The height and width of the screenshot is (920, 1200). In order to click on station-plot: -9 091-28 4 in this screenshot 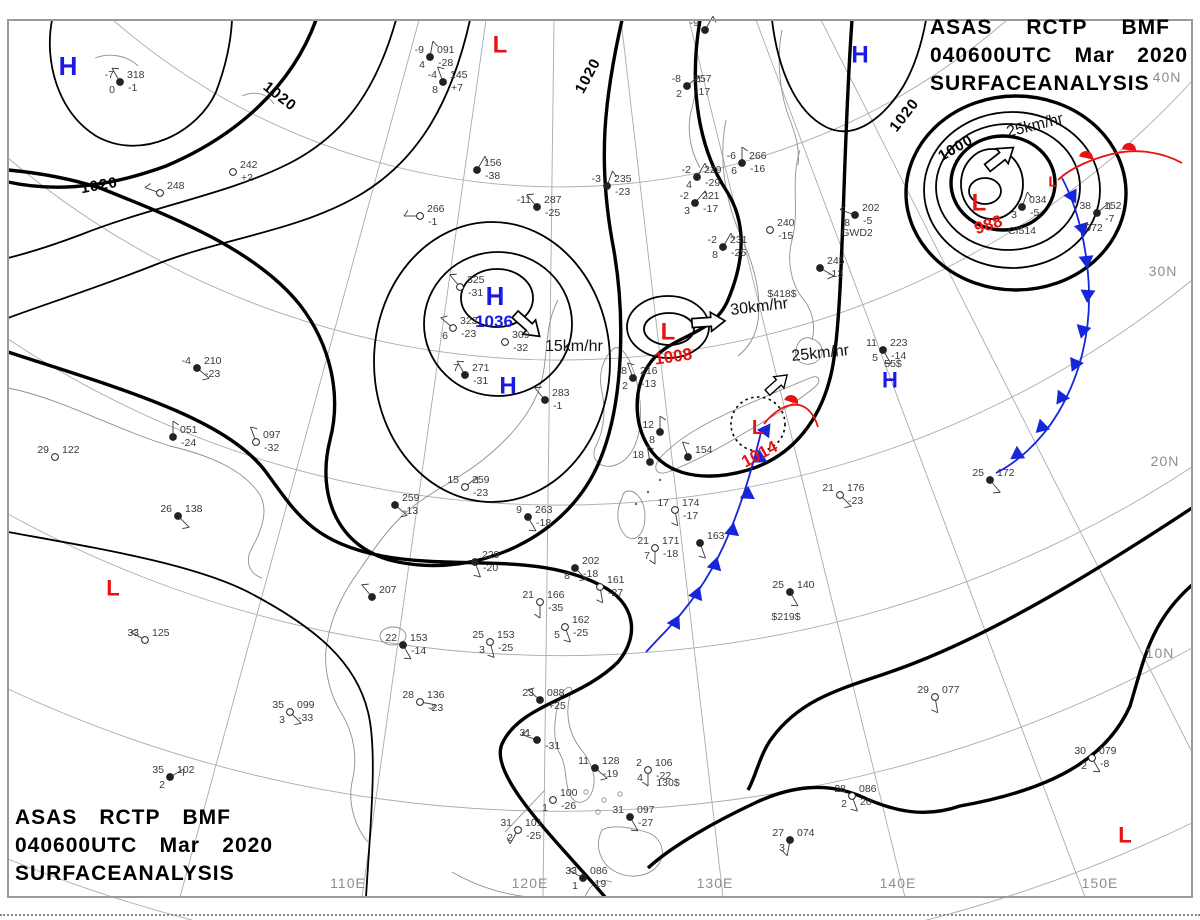, I will do `click(435, 55)`.